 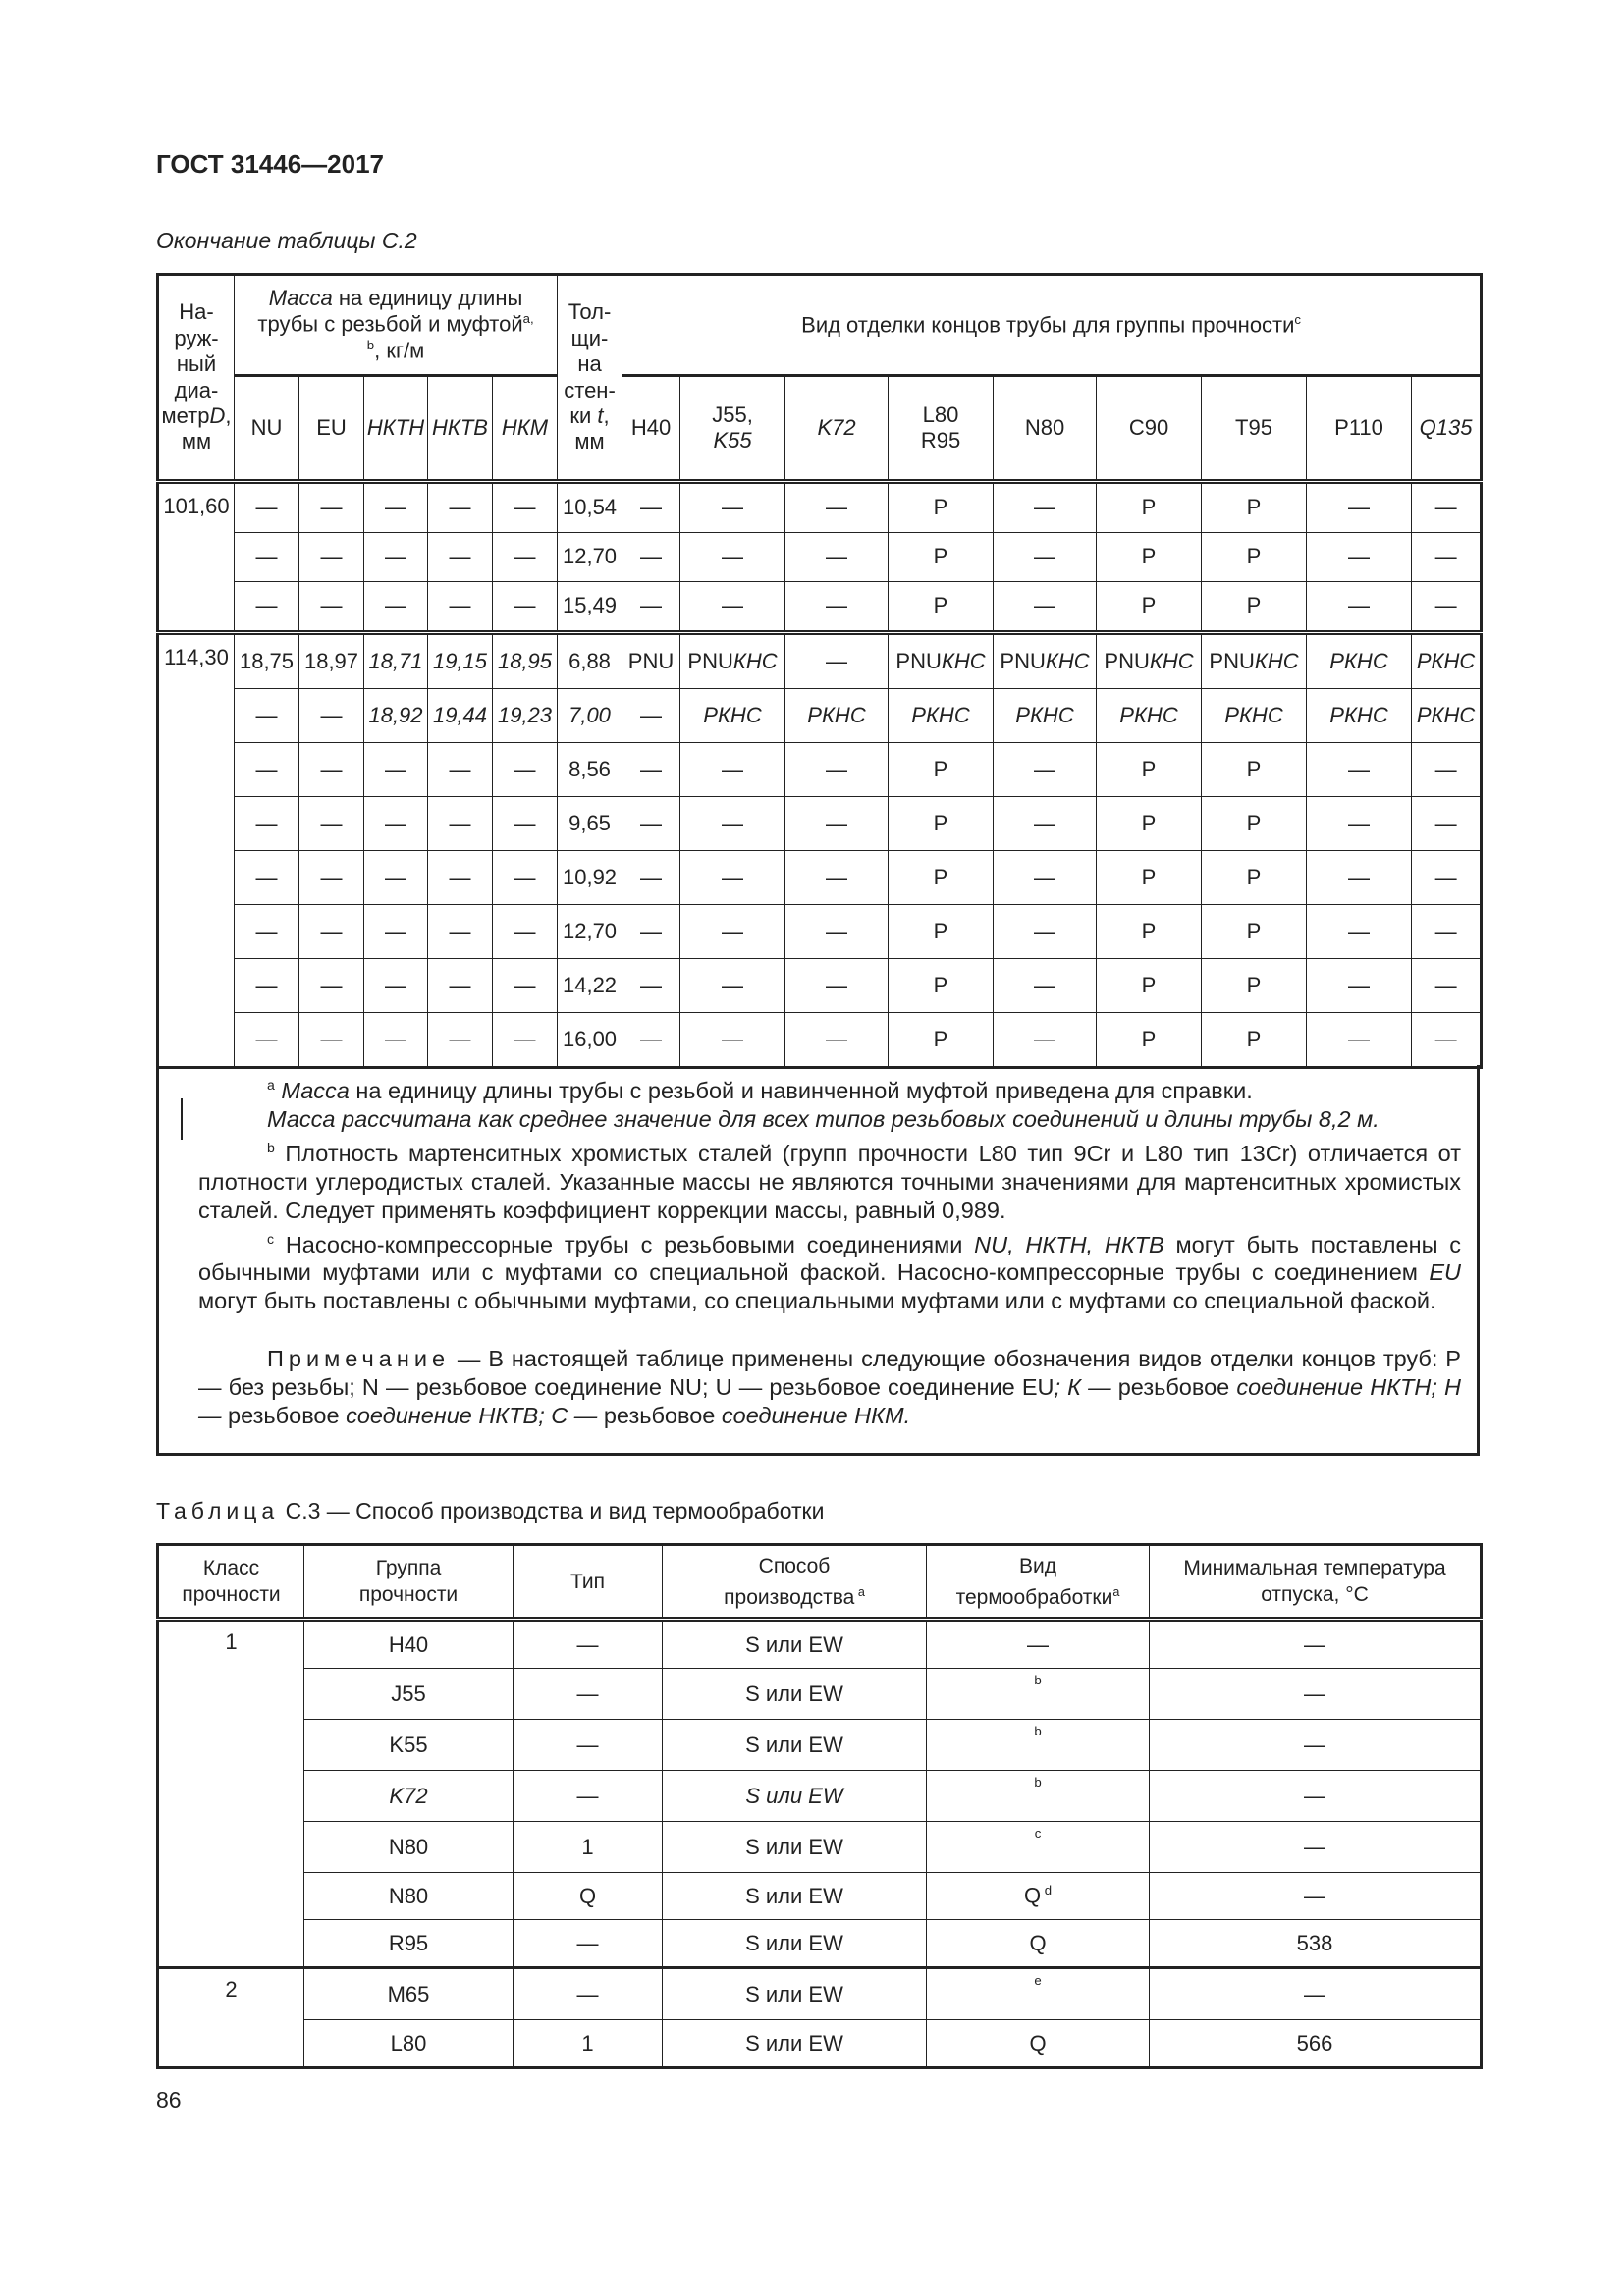 What do you see at coordinates (590, 716) in the screenshot?
I see `table-cell: 7,00` at bounding box center [590, 716].